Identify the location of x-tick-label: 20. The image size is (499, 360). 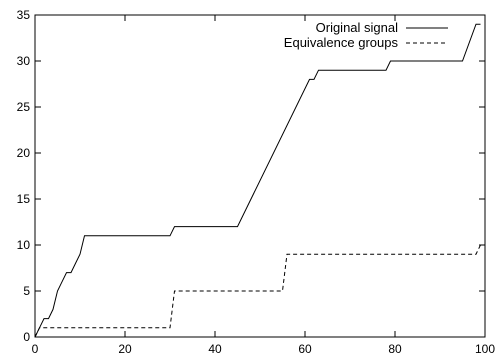
(125, 349).